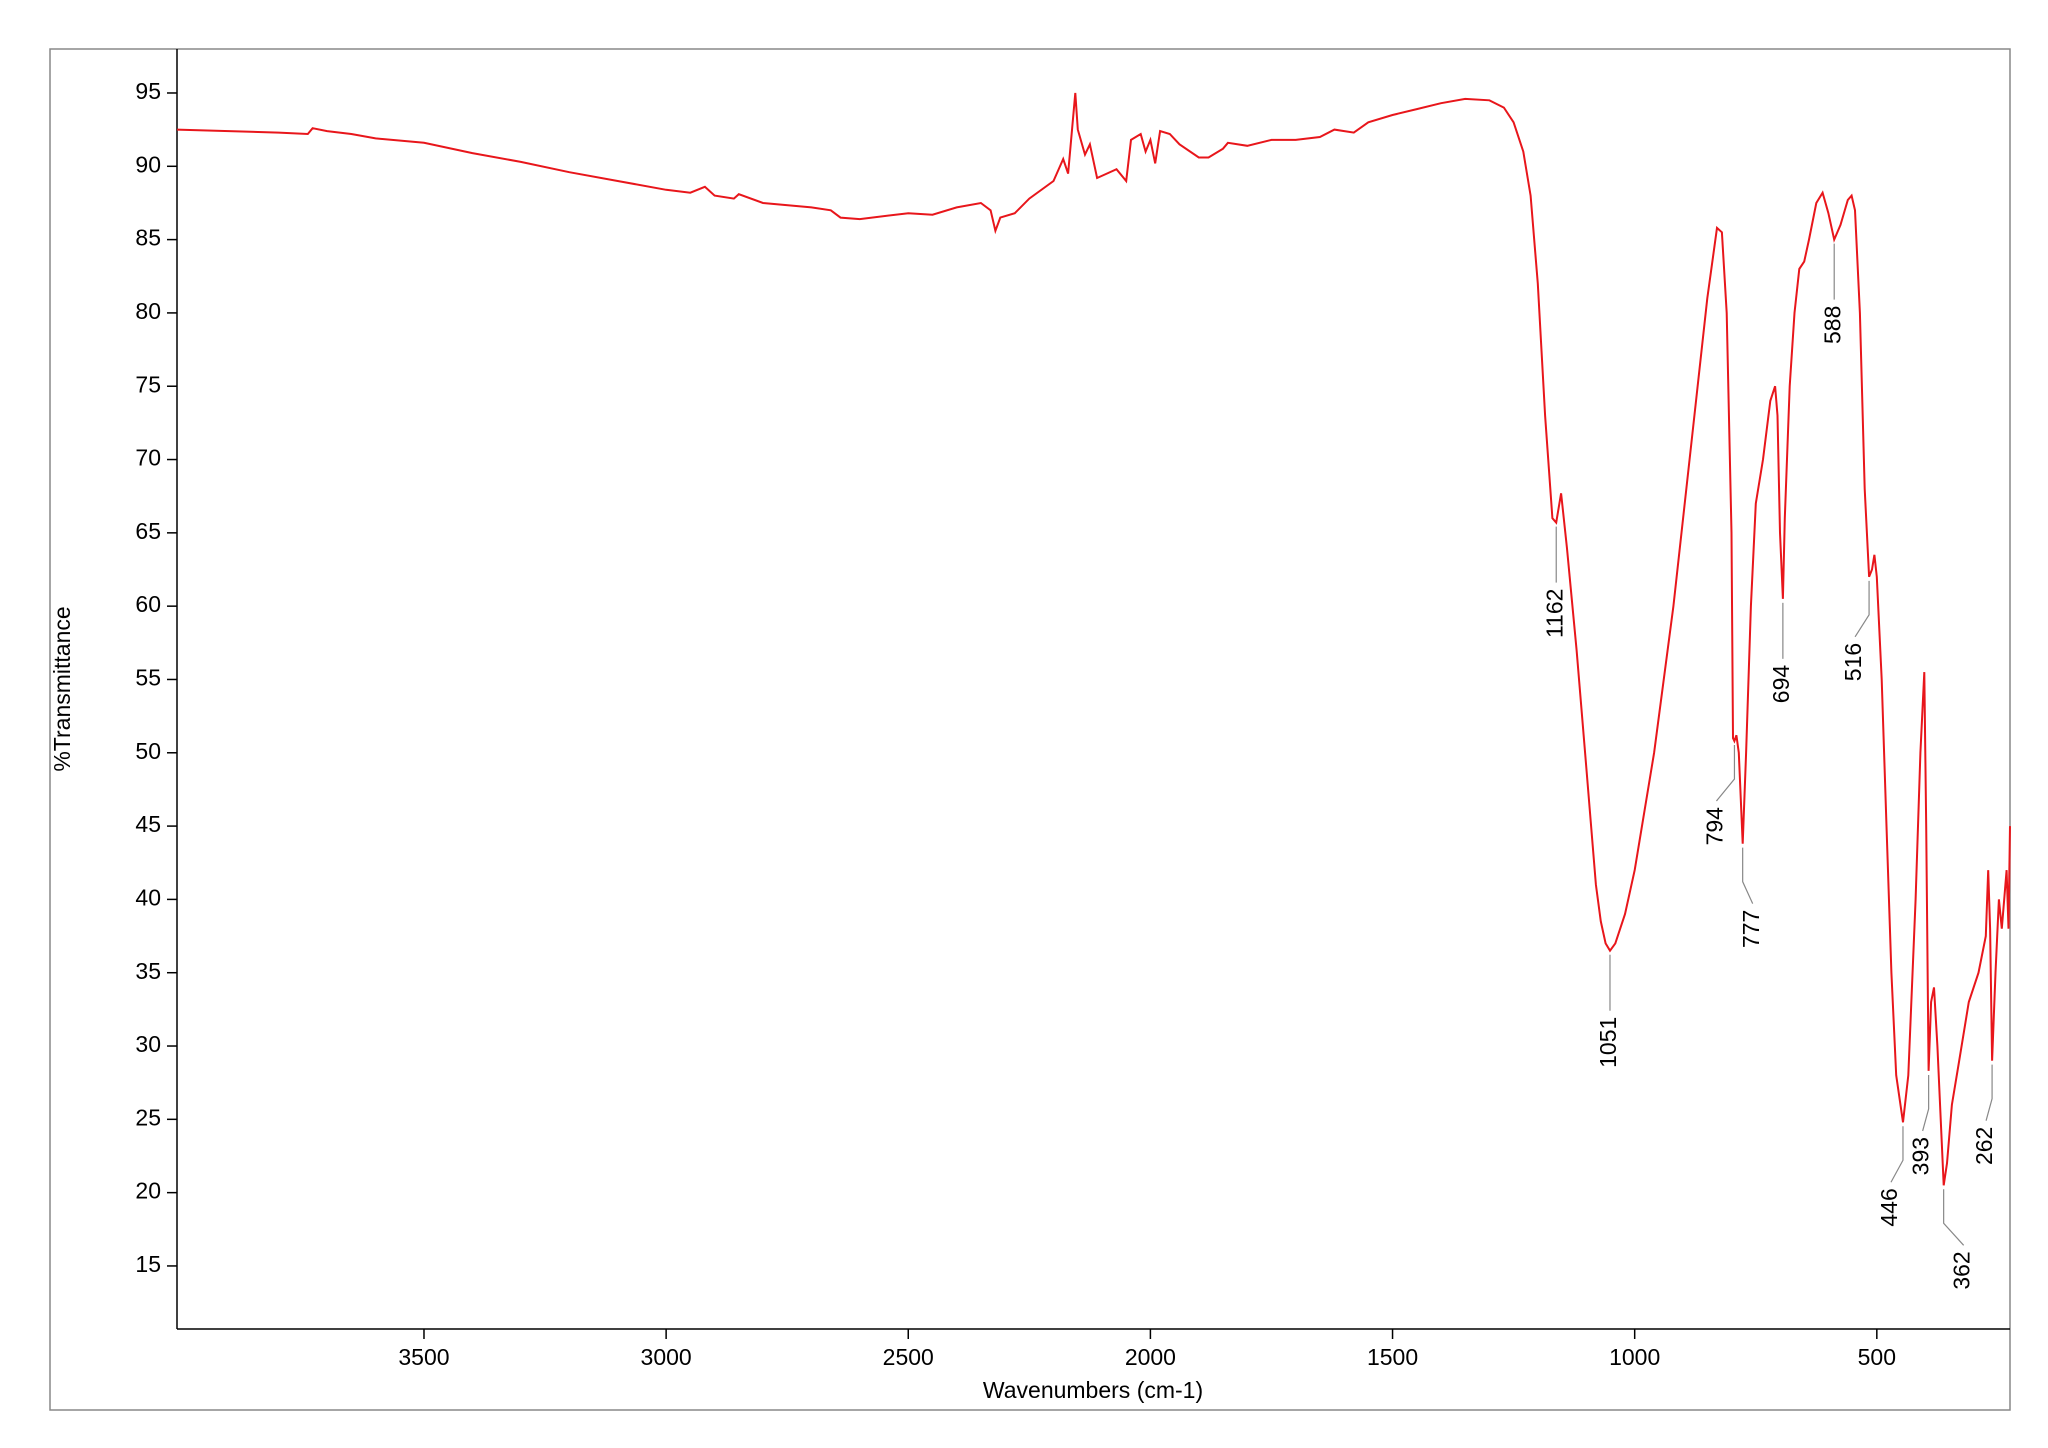  What do you see at coordinates (148, 824) in the screenshot?
I see `y-tick-label: 45` at bounding box center [148, 824].